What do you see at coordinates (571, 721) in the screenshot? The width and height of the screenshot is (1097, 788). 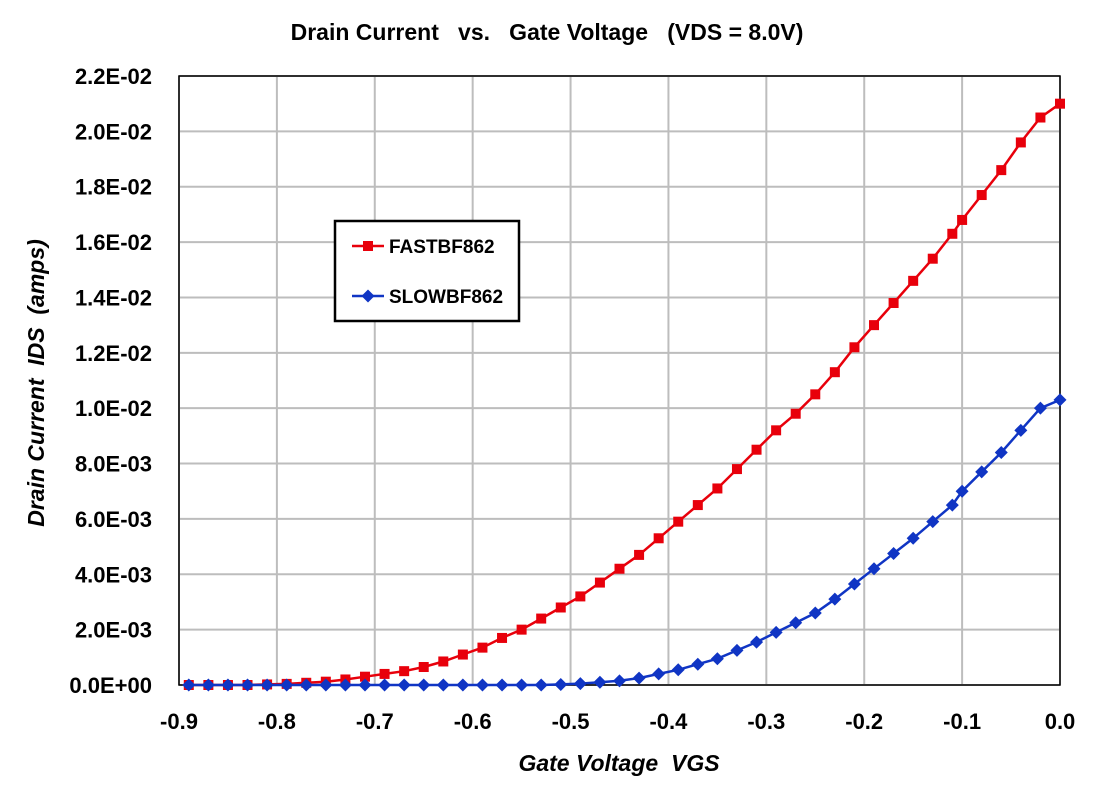 I see `x-tick-label: -0.5` at bounding box center [571, 721].